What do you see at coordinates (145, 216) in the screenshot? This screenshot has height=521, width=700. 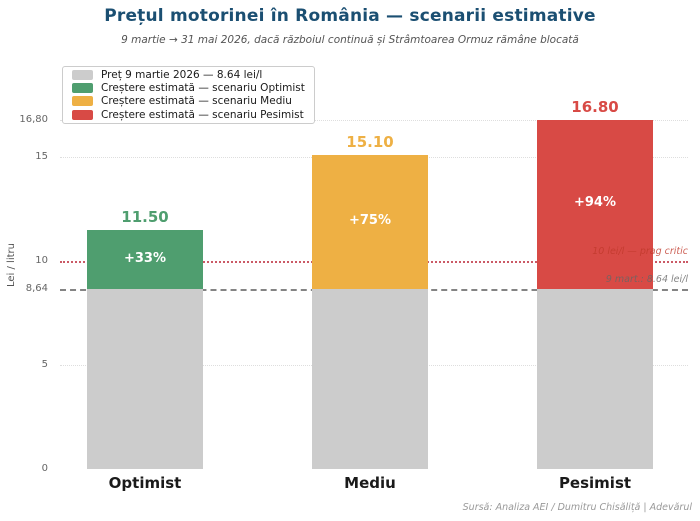 I see `bar-total-label: 11.50` at bounding box center [145, 216].